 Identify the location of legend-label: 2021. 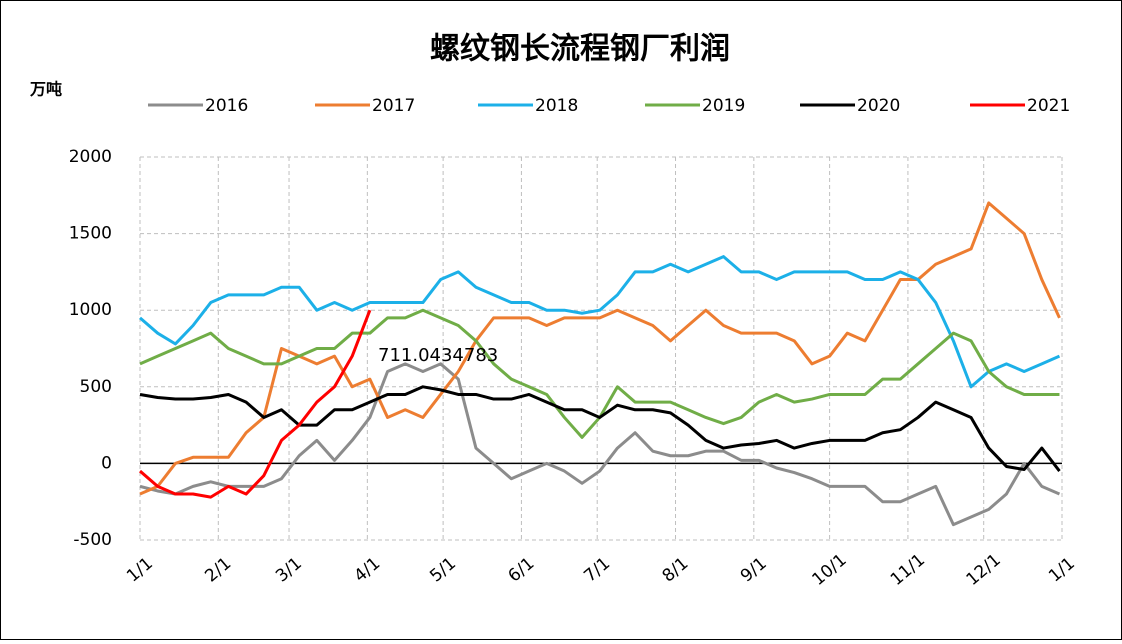
(1048, 106).